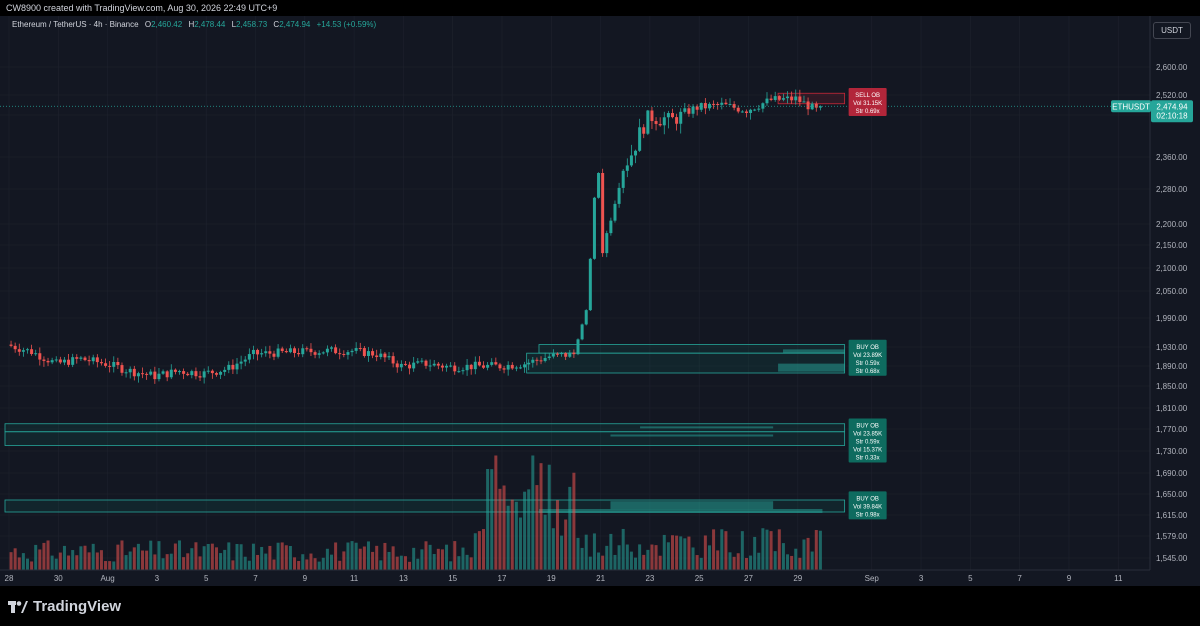 This screenshot has width=1200, height=626. I want to click on symbol-name: Ethereum / TetherUS · 4h · Binance, so click(75, 24).